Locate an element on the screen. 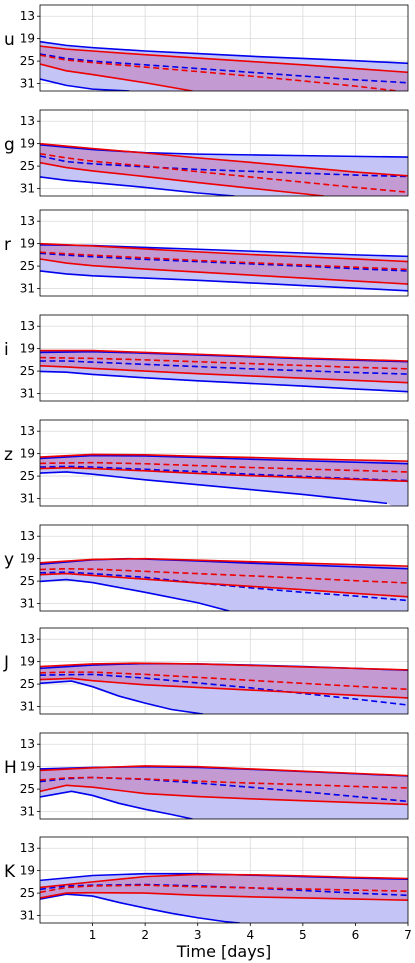 Image resolution: width=415 pixels, height=963 pixels. band-label: J is located at coordinates (6, 663).